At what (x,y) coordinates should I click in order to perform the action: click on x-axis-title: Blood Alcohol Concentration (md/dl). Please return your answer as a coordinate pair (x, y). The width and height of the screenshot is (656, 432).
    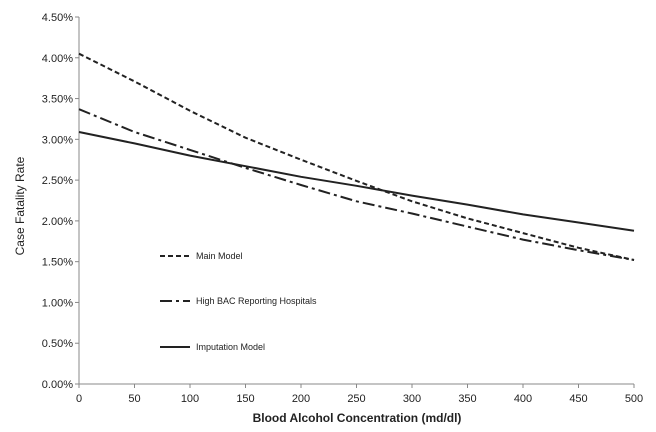
    Looking at the image, I should click on (357, 418).